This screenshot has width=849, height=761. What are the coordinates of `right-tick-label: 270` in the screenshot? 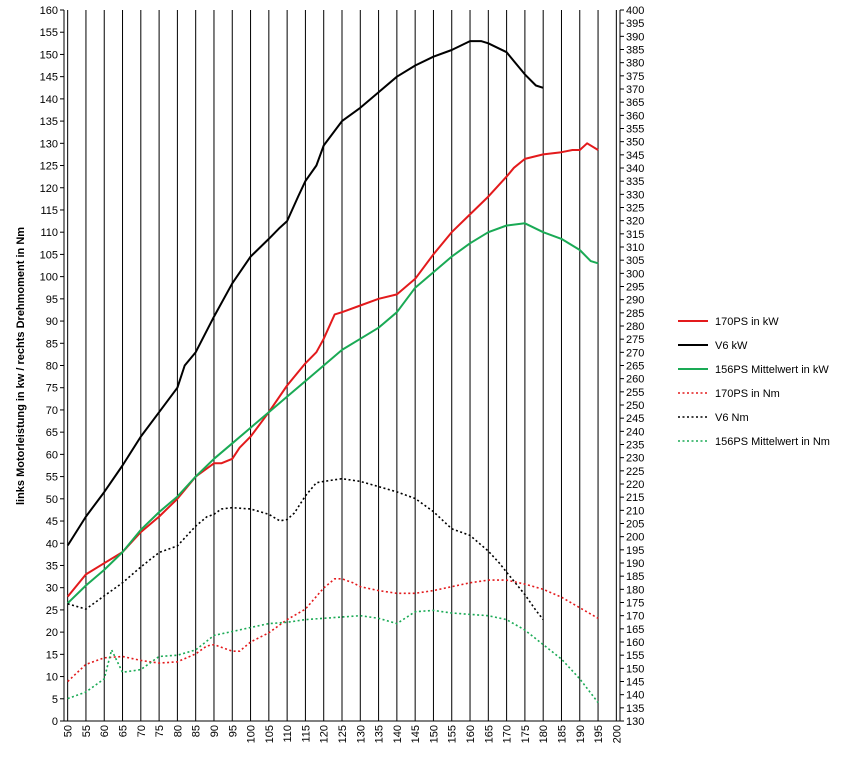 It's located at (635, 353).